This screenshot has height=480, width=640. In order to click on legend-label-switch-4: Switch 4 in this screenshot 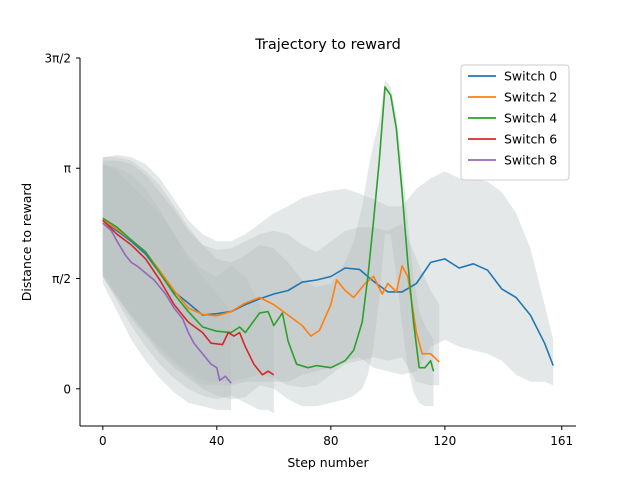, I will do `click(530, 118)`.